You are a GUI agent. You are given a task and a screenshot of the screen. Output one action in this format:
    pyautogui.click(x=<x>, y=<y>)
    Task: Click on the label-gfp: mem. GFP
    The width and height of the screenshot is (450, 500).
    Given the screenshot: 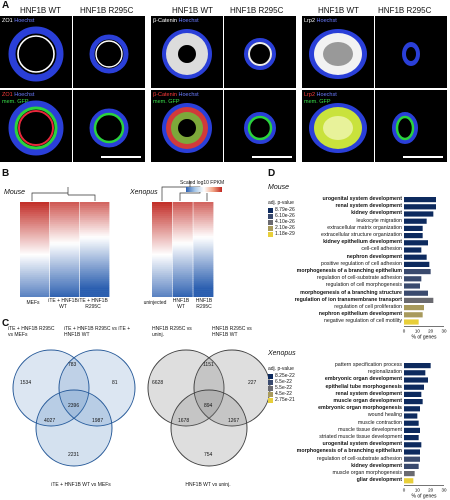 What is the action you would take?
    pyautogui.click(x=15, y=101)
    